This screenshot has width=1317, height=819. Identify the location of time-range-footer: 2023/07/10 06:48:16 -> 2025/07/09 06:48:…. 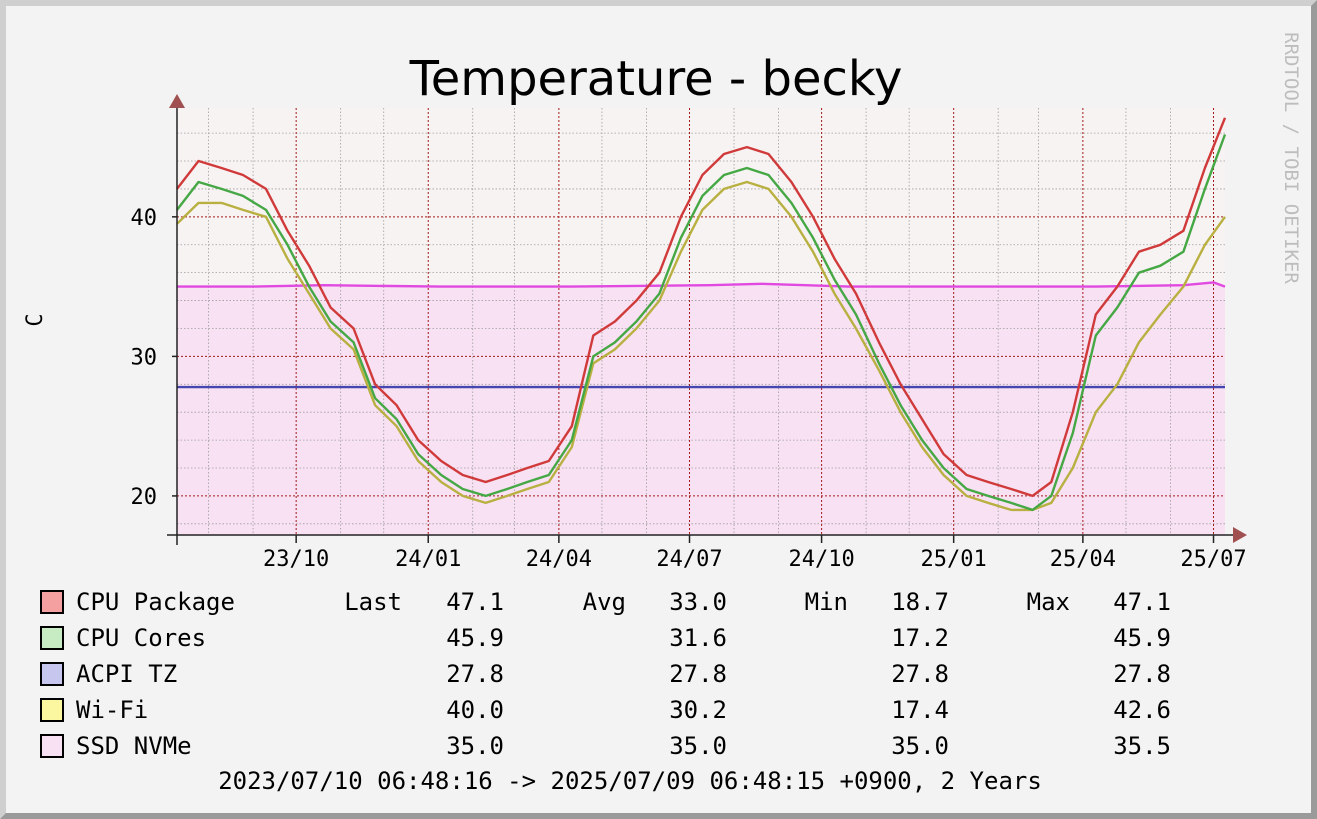
(630, 781).